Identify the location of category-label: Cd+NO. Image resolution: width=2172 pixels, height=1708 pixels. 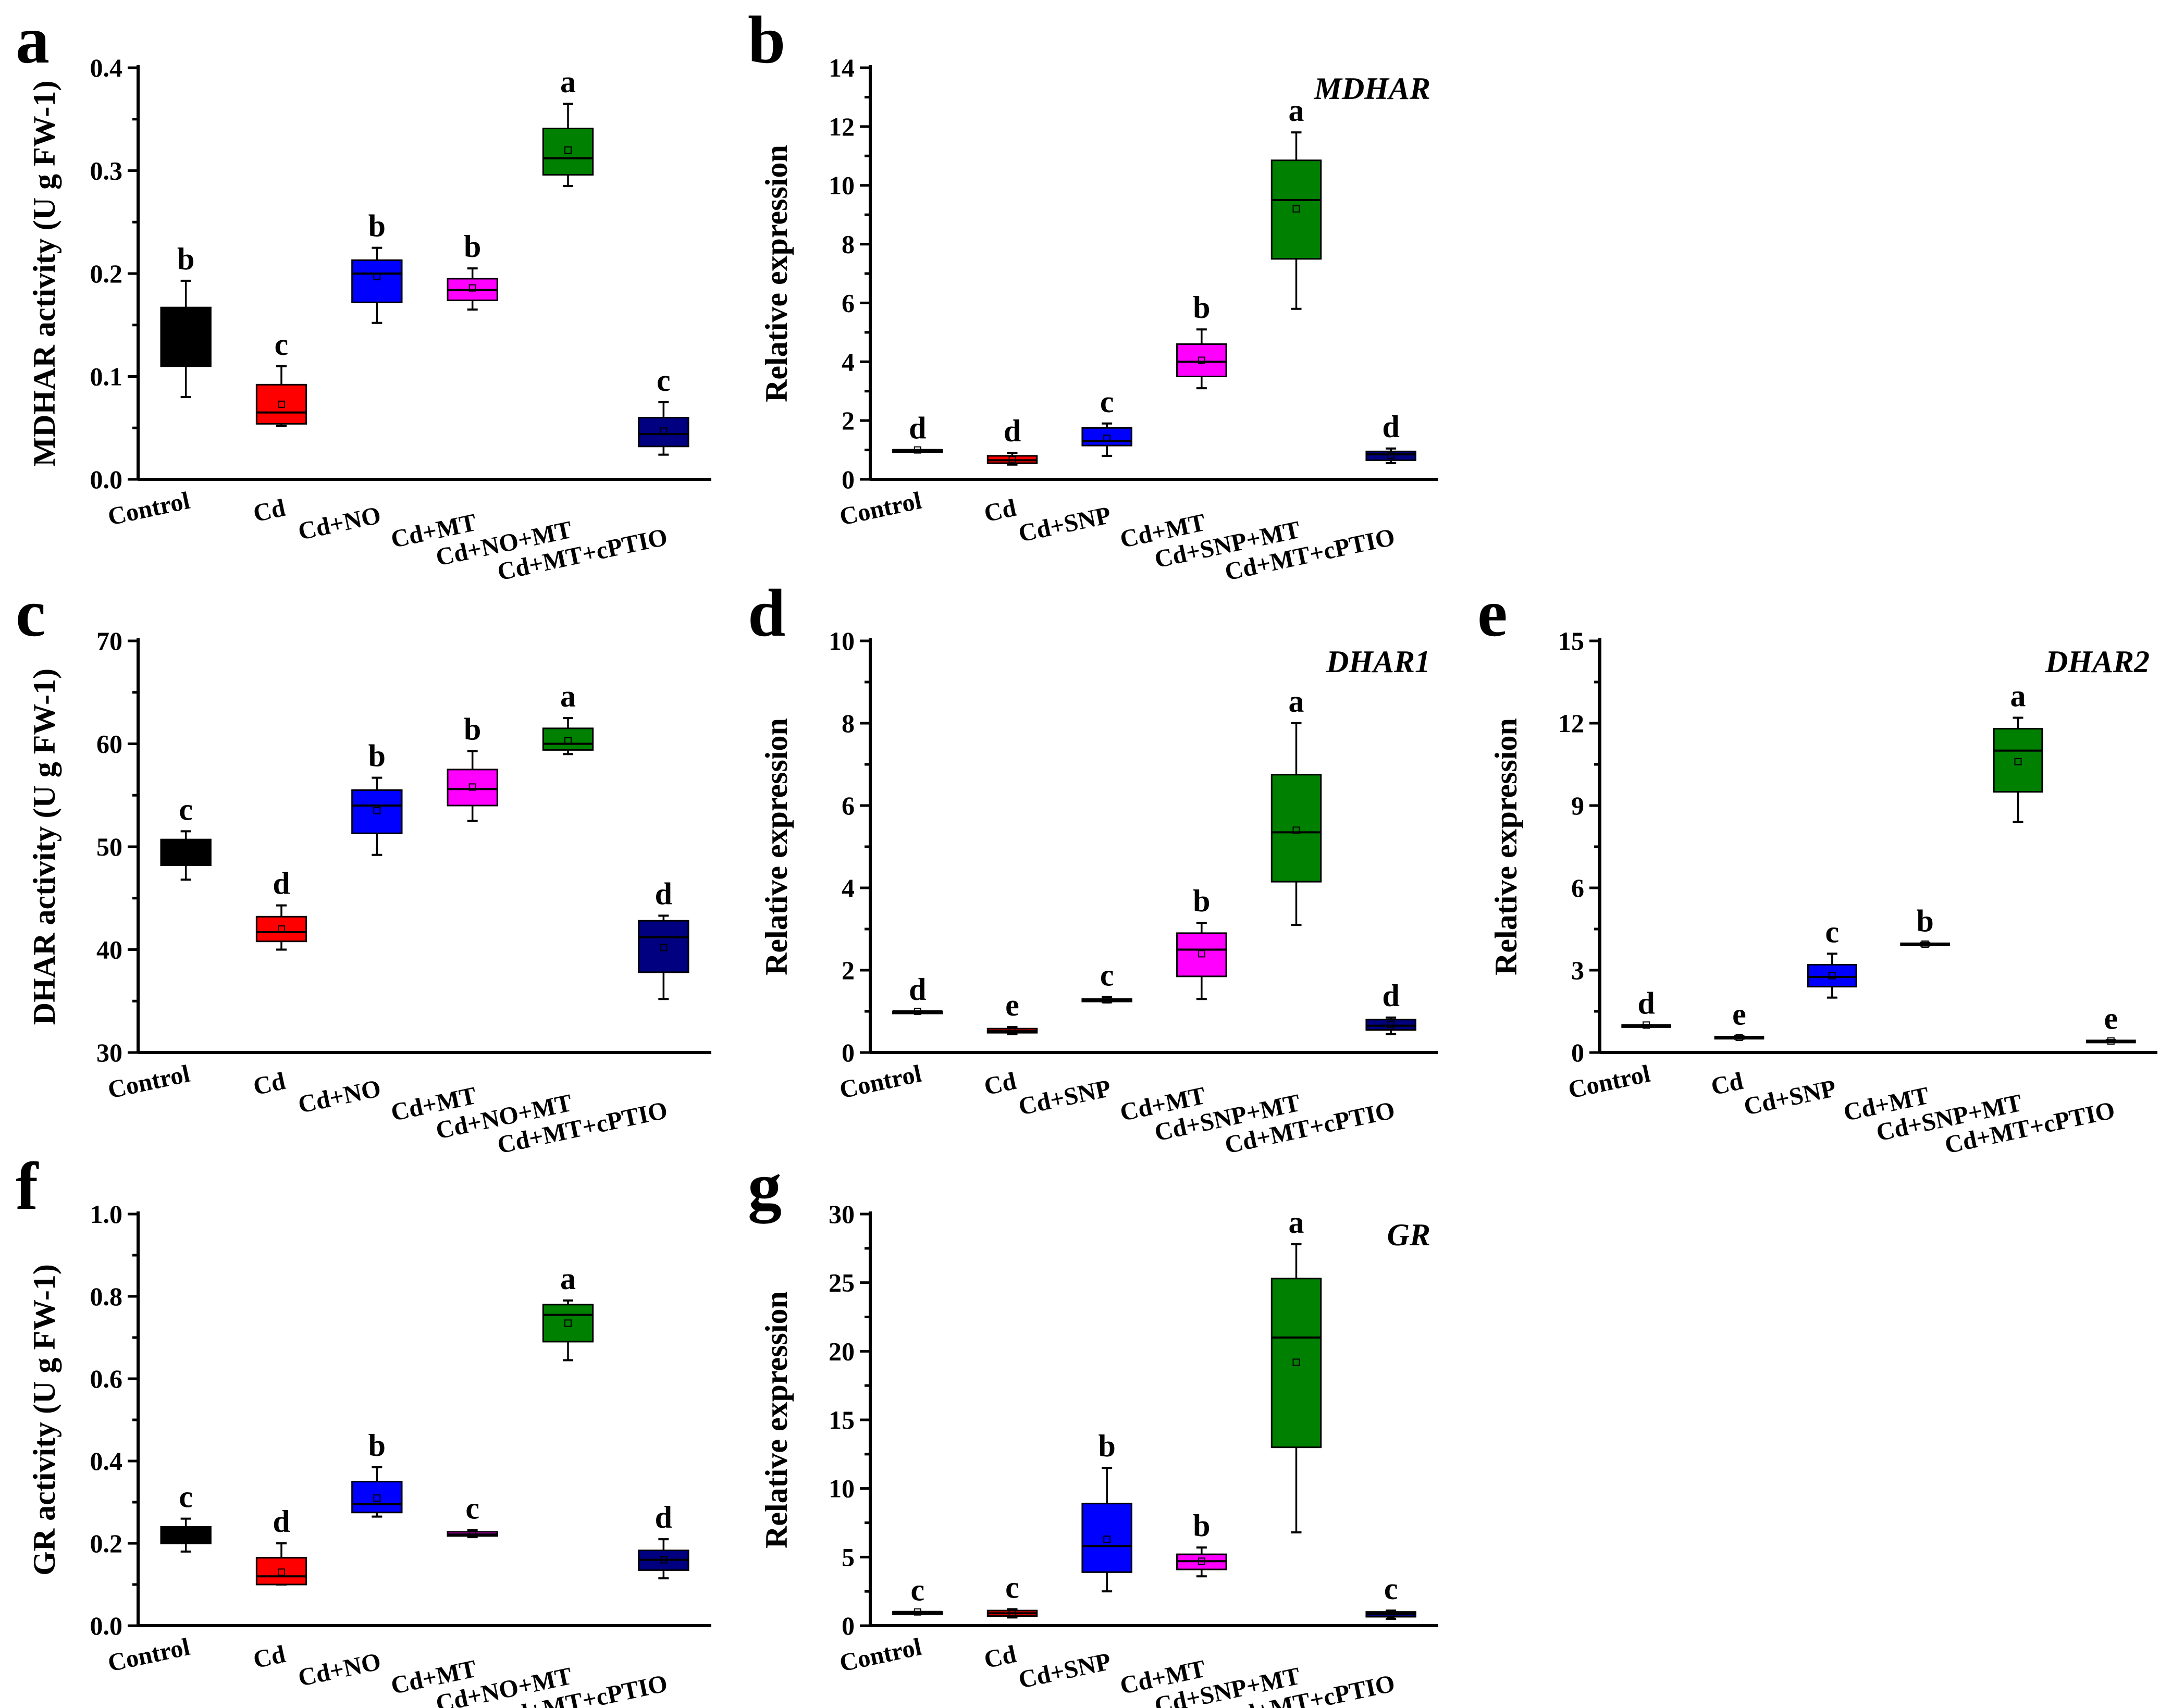
(339, 1096).